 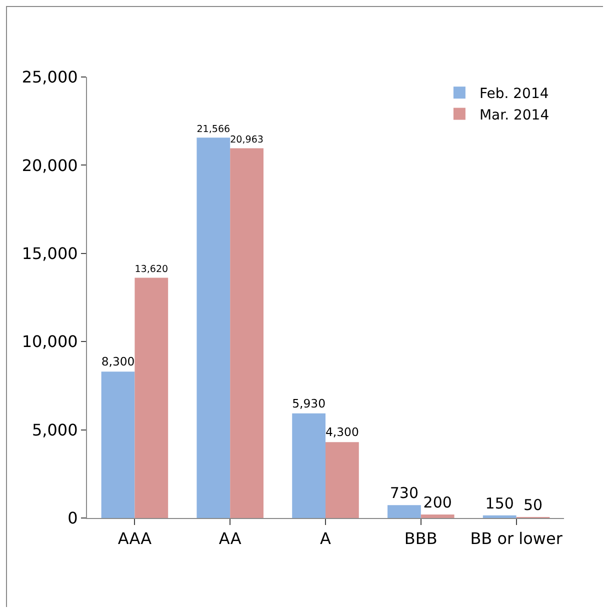 What do you see at coordinates (151, 270) in the screenshot?
I see `data-label: 13,620` at bounding box center [151, 270].